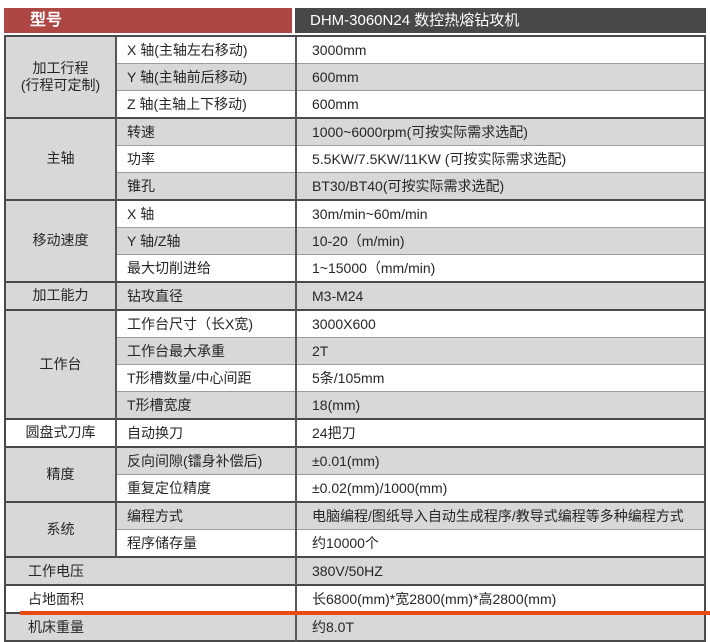 Image resolution: width=710 pixels, height=642 pixels. What do you see at coordinates (60, 474) in the screenshot?
I see `category-cell: 精度` at bounding box center [60, 474].